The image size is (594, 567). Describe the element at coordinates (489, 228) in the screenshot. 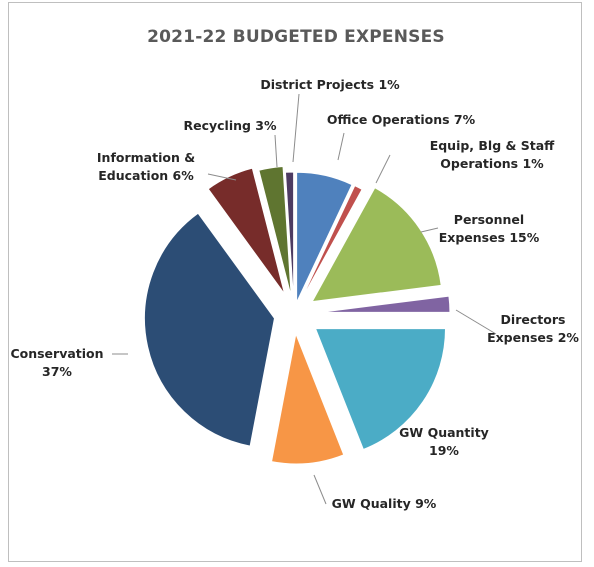

I see `slice-label: Personnel Expenses 15%` at that location.